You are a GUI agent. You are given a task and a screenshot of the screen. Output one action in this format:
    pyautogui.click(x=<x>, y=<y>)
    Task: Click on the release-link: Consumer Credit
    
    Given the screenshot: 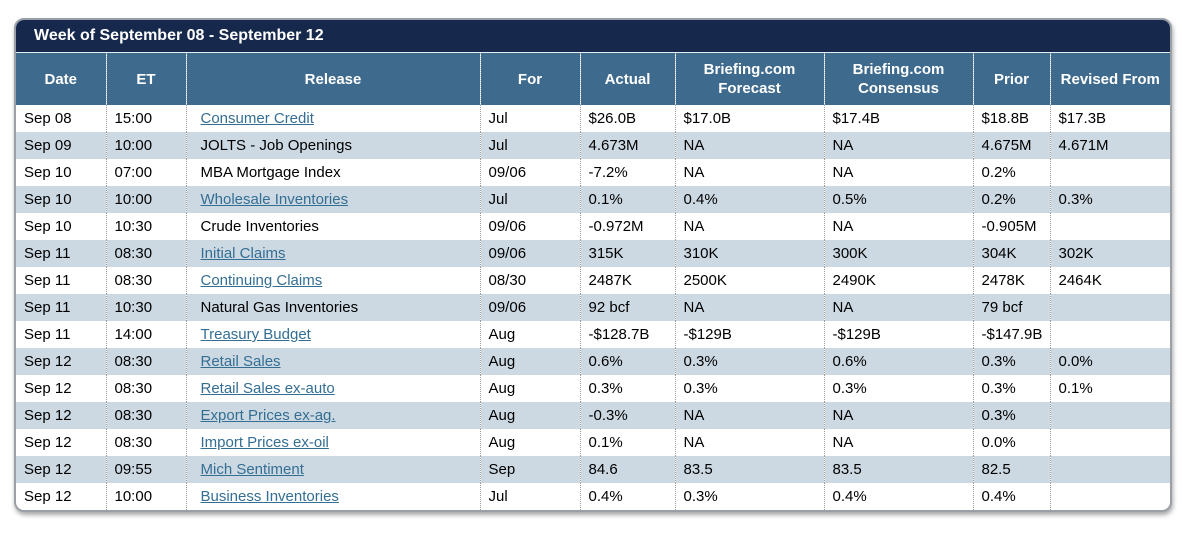 What is the action you would take?
    pyautogui.click(x=257, y=118)
    